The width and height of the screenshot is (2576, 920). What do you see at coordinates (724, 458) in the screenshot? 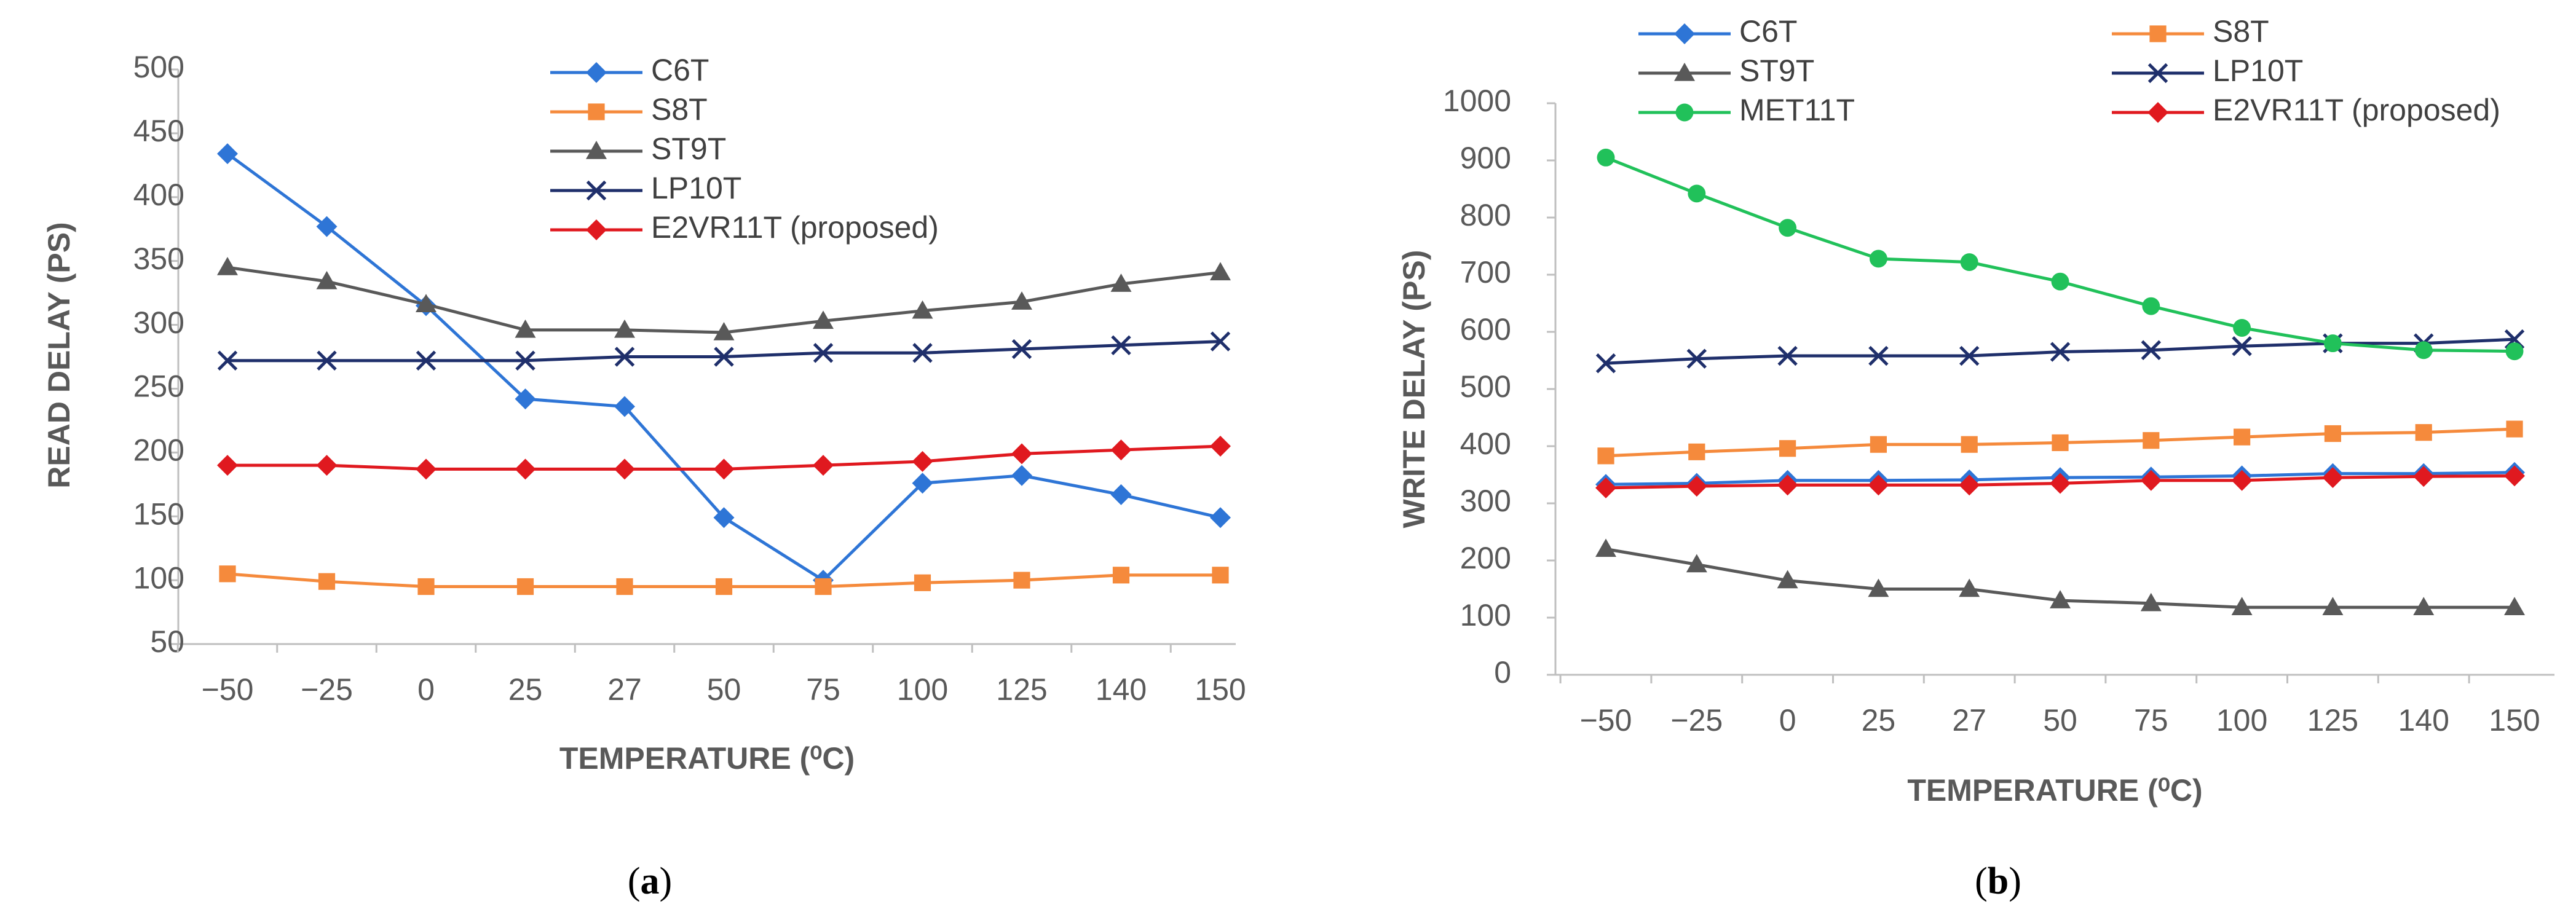
I see `series-e2vr11t-proposed` at bounding box center [724, 458].